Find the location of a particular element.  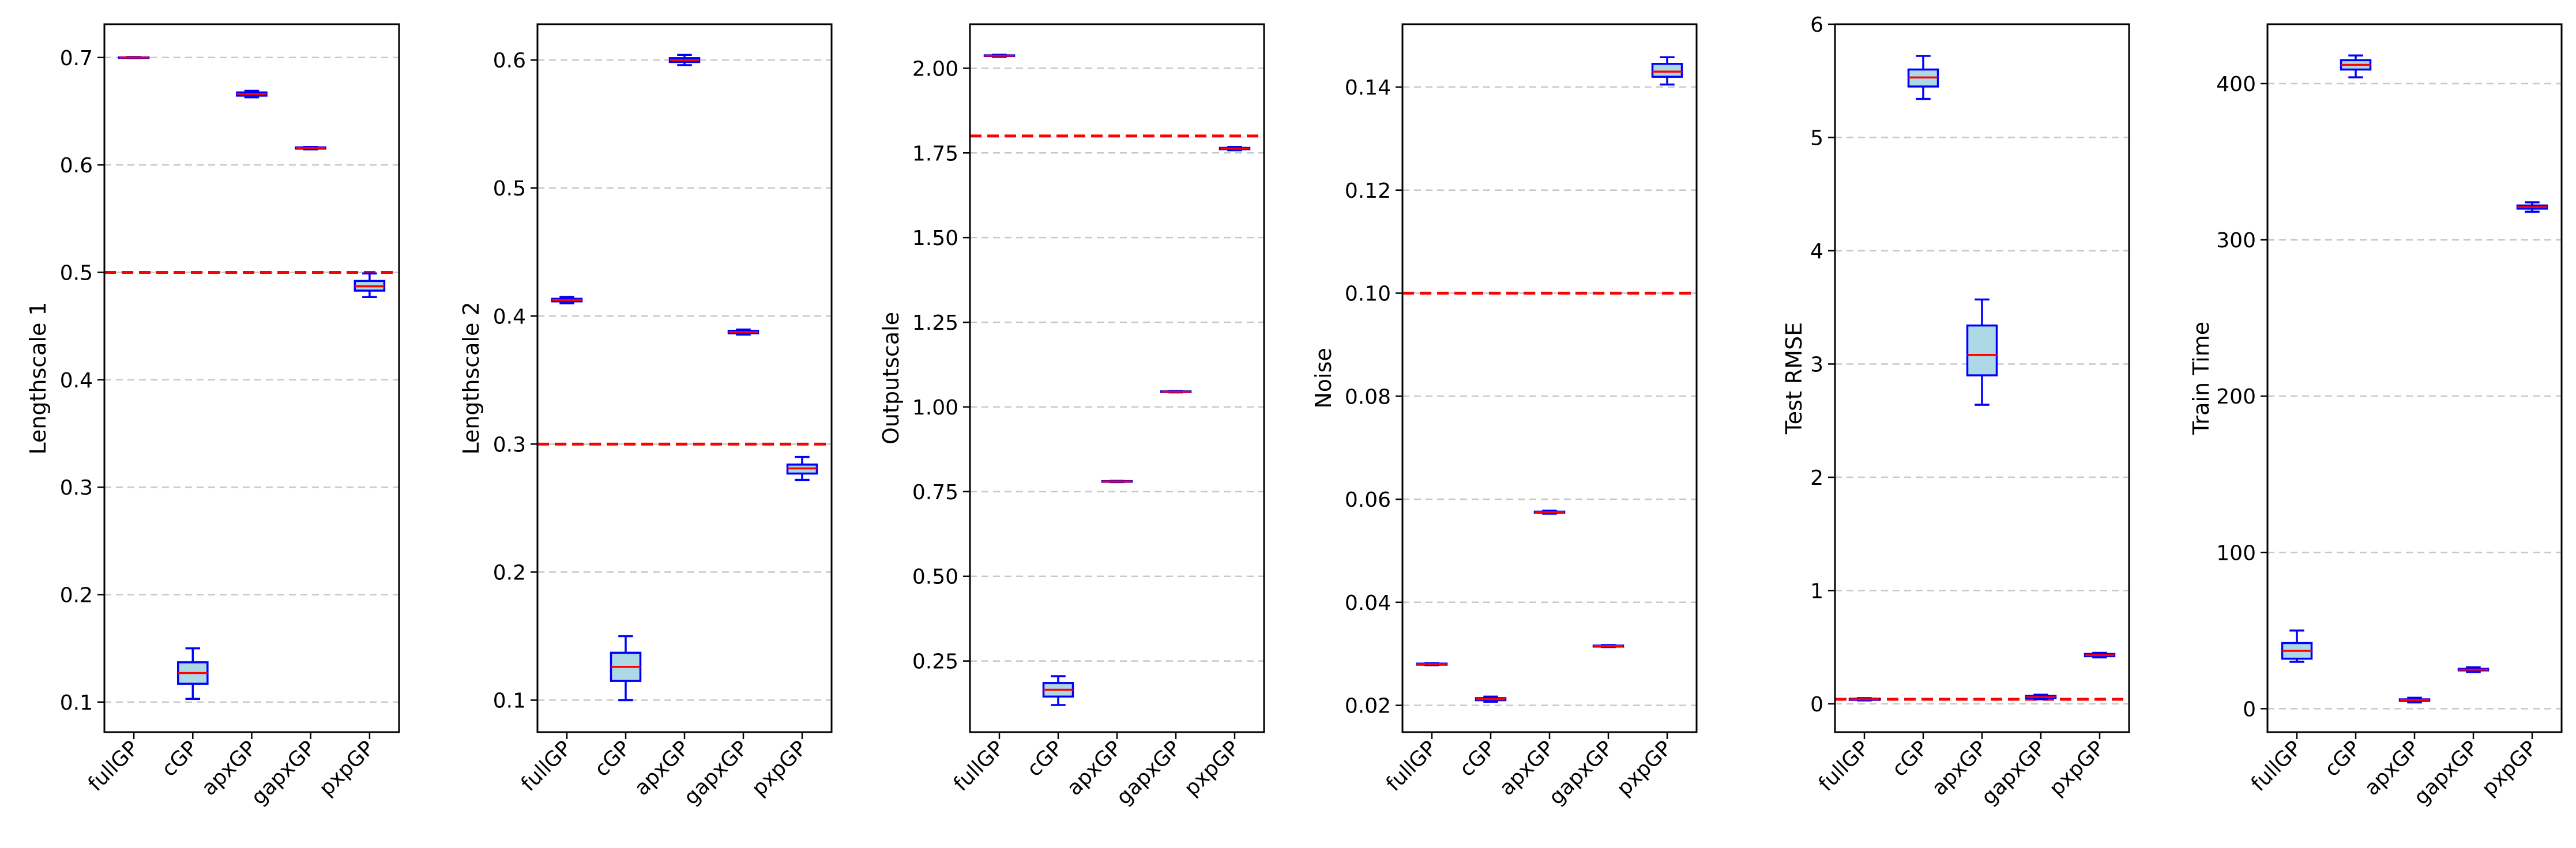

y-tick-label: 0.04 is located at coordinates (1368, 603).